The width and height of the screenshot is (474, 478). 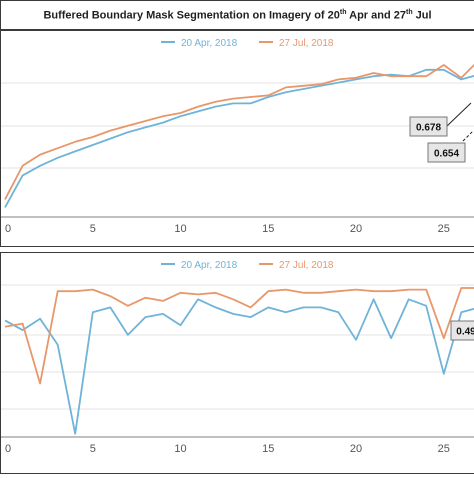 I want to click on title-middle: Apr and 27, so click(x=376, y=15).